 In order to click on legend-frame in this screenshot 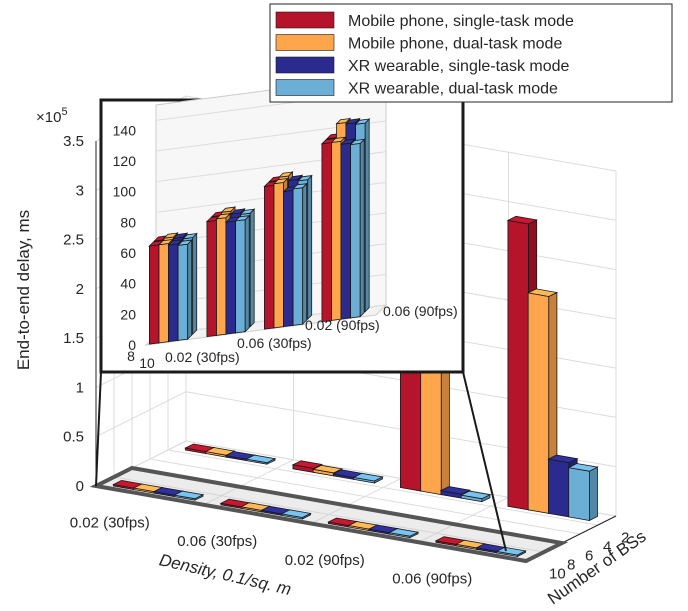, I will do `click(471, 53)`.